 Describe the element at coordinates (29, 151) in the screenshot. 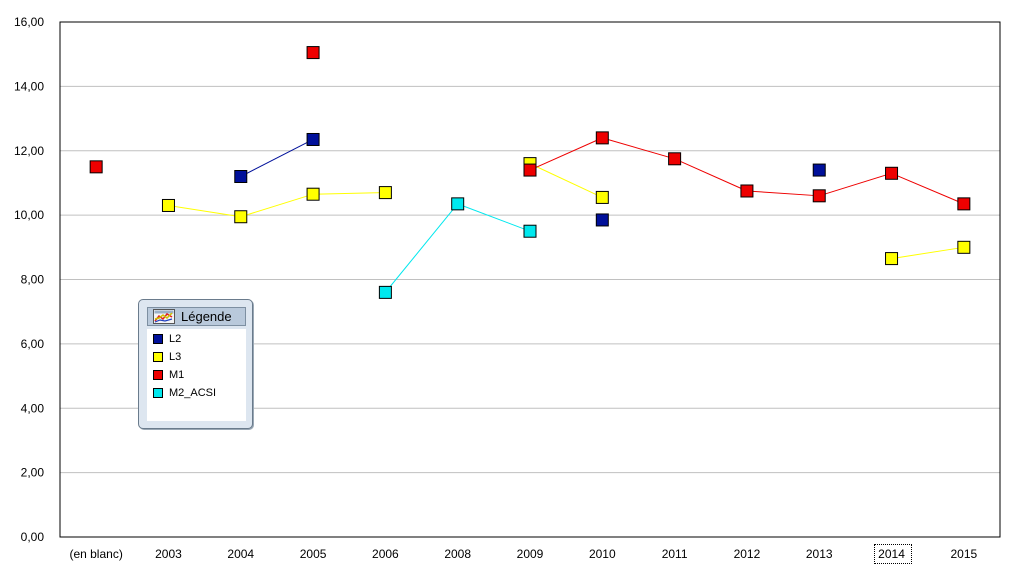

I see `y-tick-label: 12,00` at that location.